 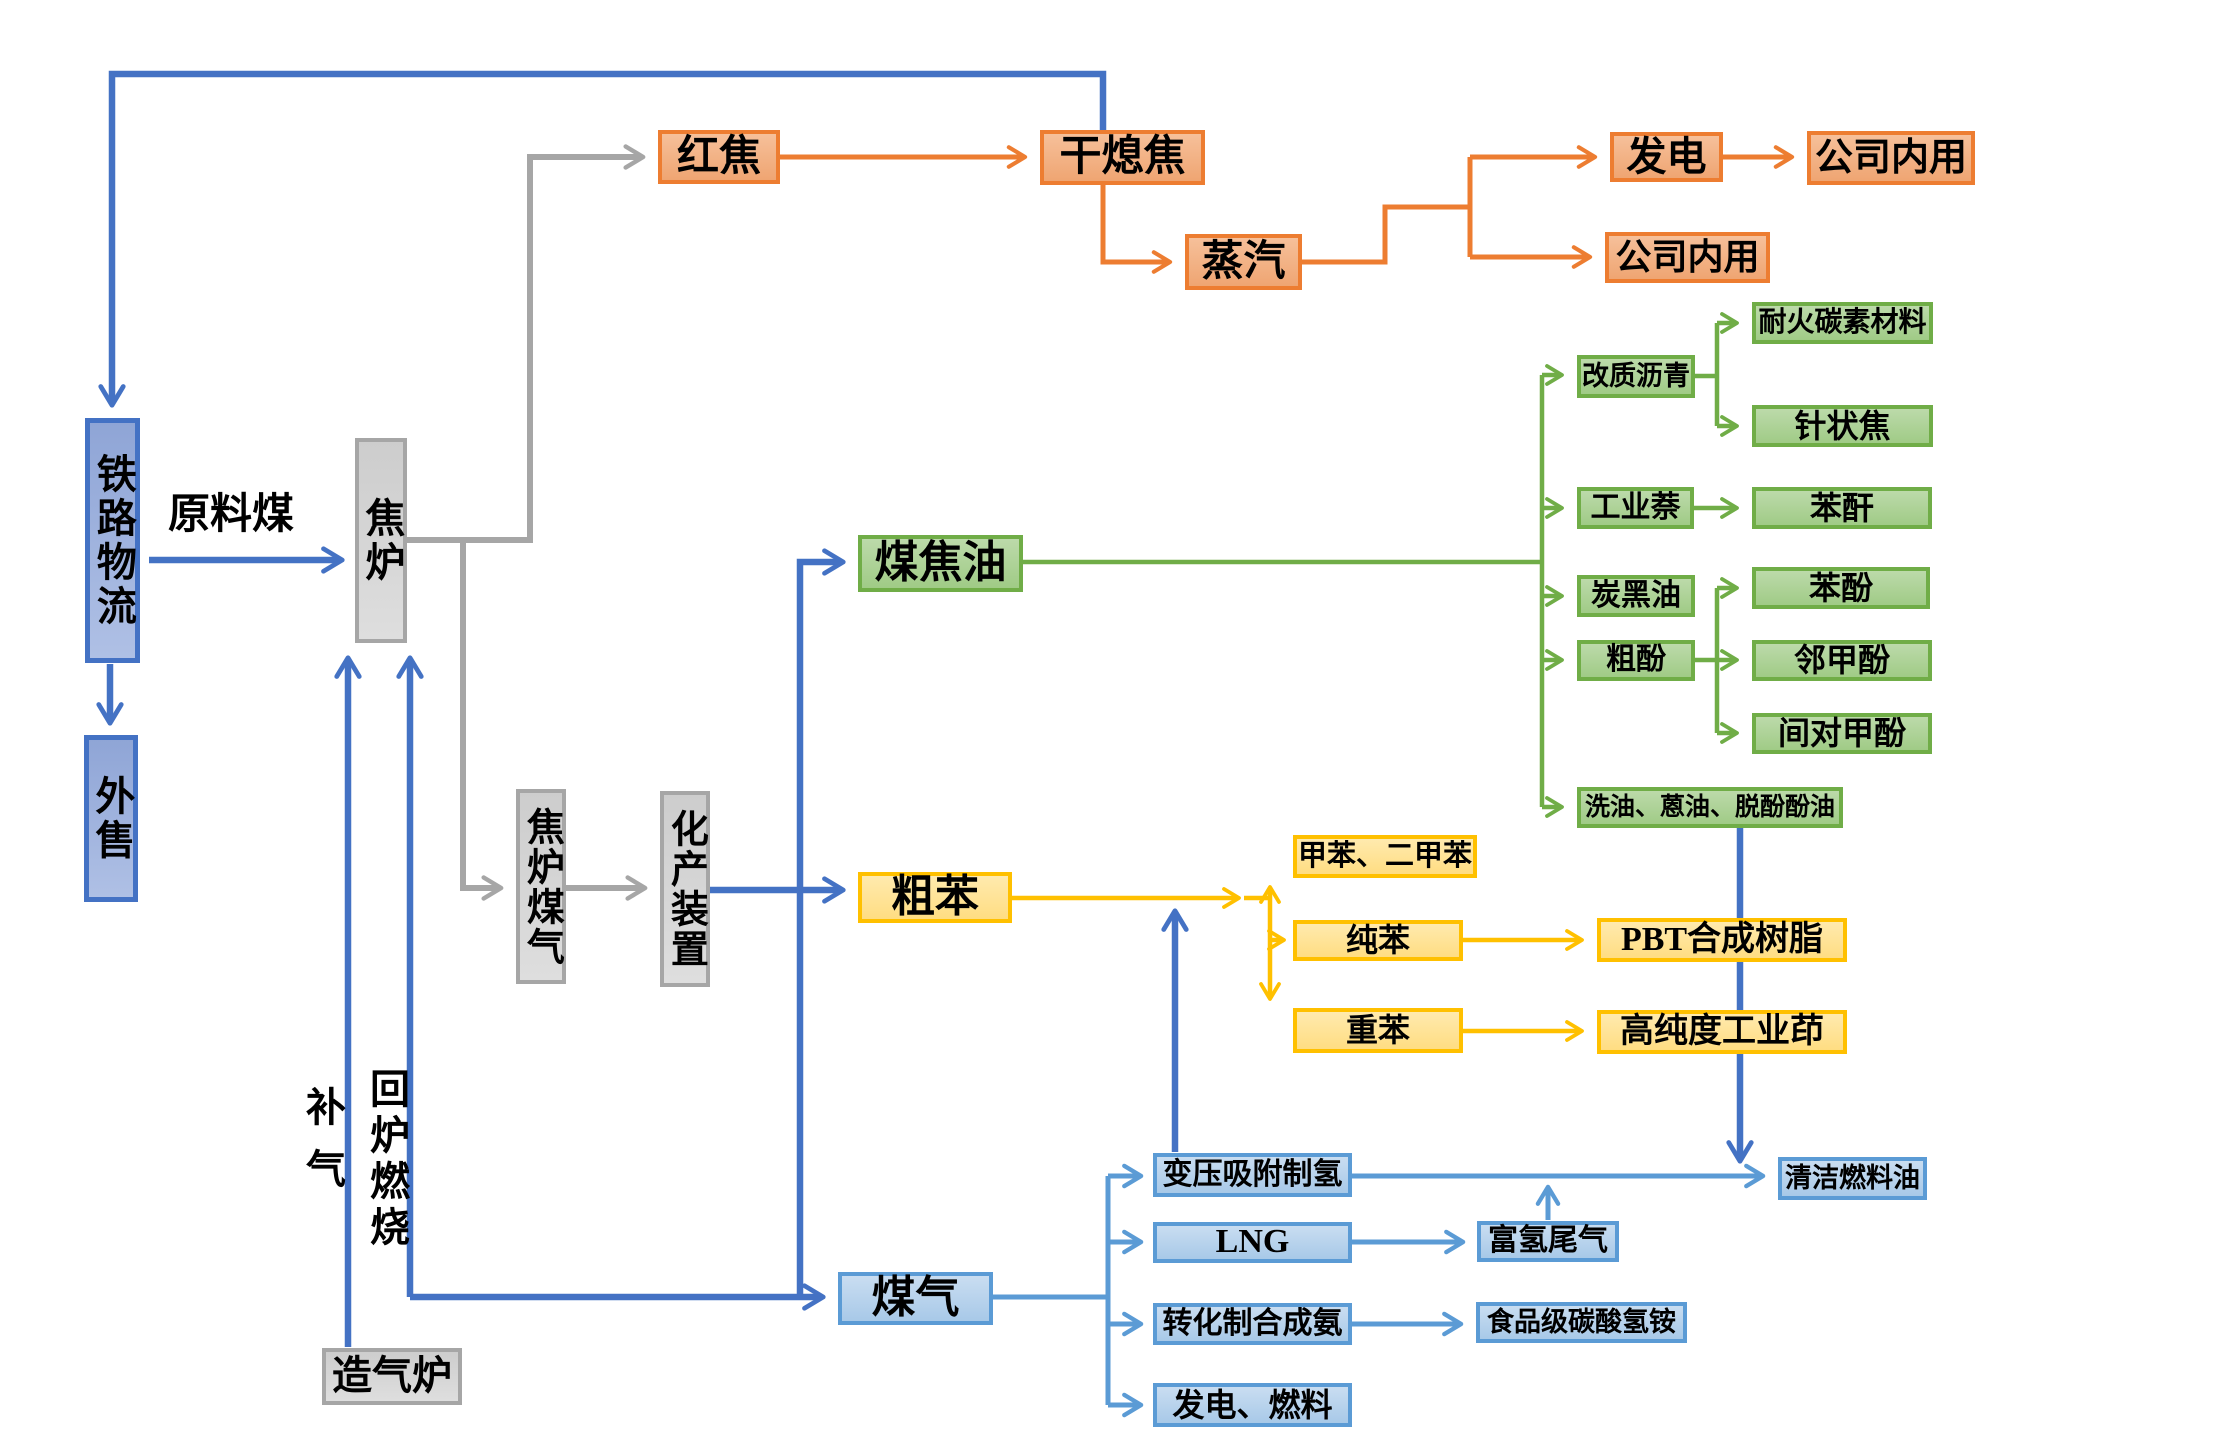 What do you see at coordinates (1252, 1175) in the screenshot?
I see `node-psa-hydrogen: 变压吸附制氢` at bounding box center [1252, 1175].